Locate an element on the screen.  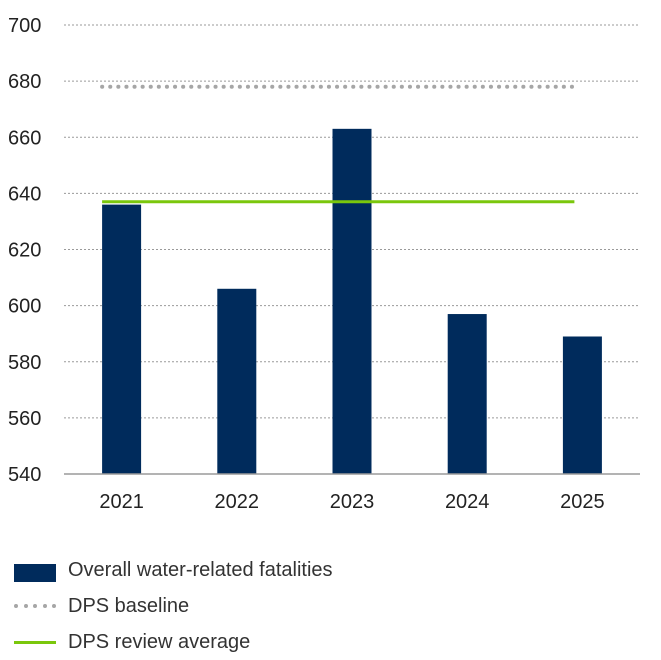
y-tick-label: 600 is located at coordinates (24, 307).